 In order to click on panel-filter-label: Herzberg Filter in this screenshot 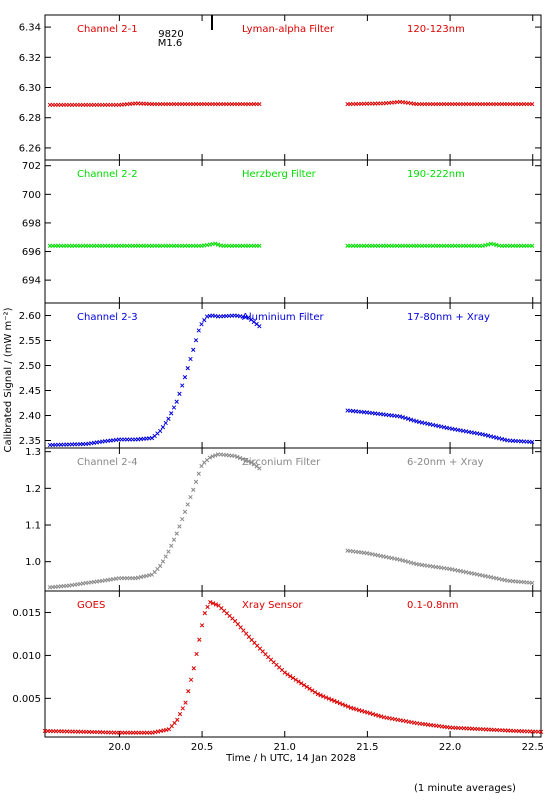, I will do `click(279, 174)`.